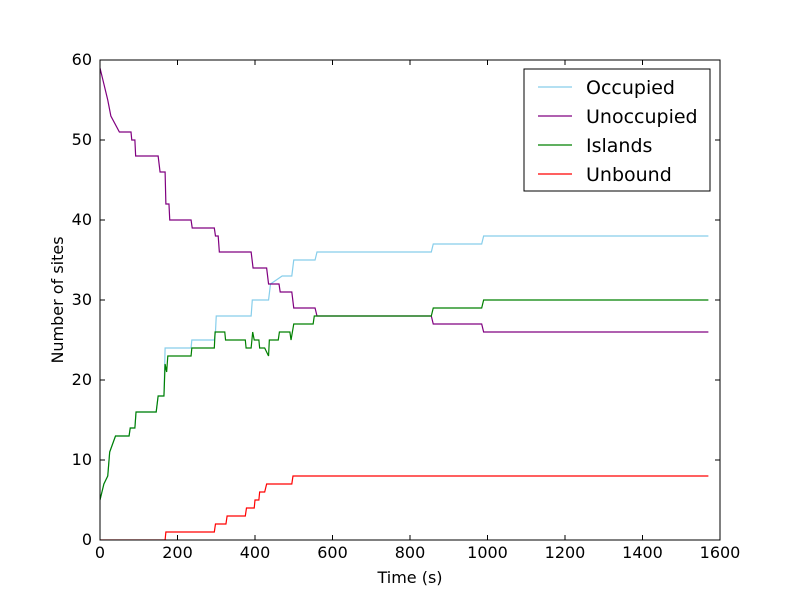 This screenshot has width=800, height=604. I want to click on legend-label-islands: Islands, so click(619, 146).